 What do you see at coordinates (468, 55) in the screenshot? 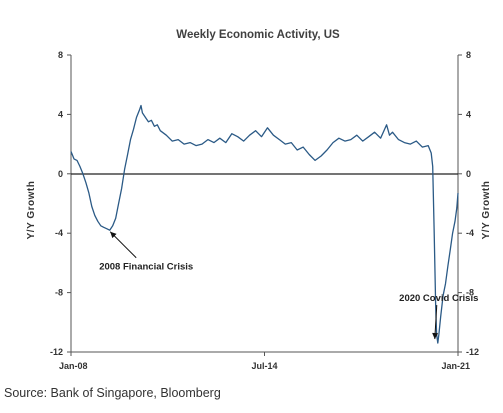
I see `y-tick-label-right: 8` at bounding box center [468, 55].